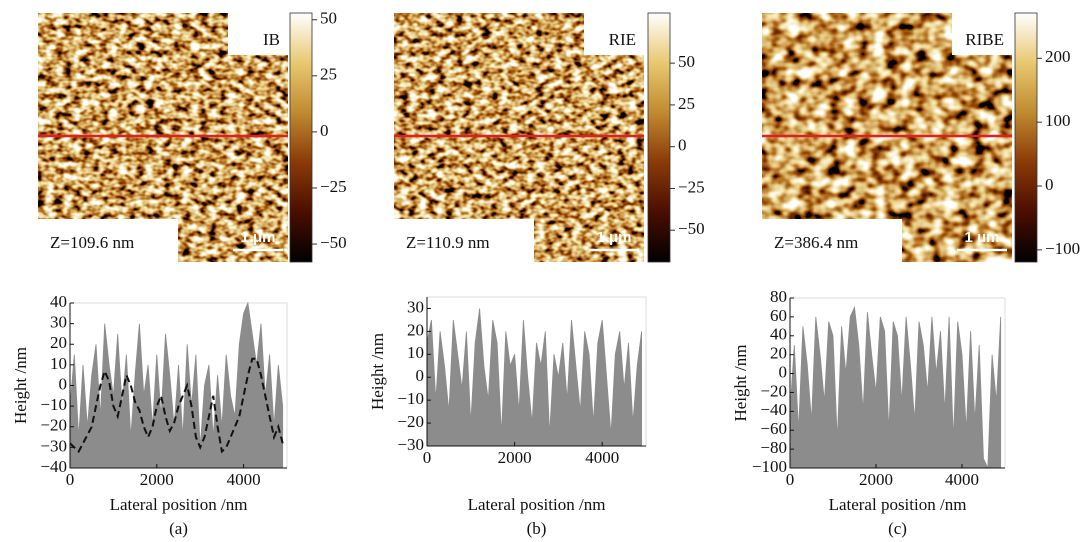  Describe the element at coordinates (92, 242) in the screenshot. I see `z-range: Z=109.6 nm` at that location.